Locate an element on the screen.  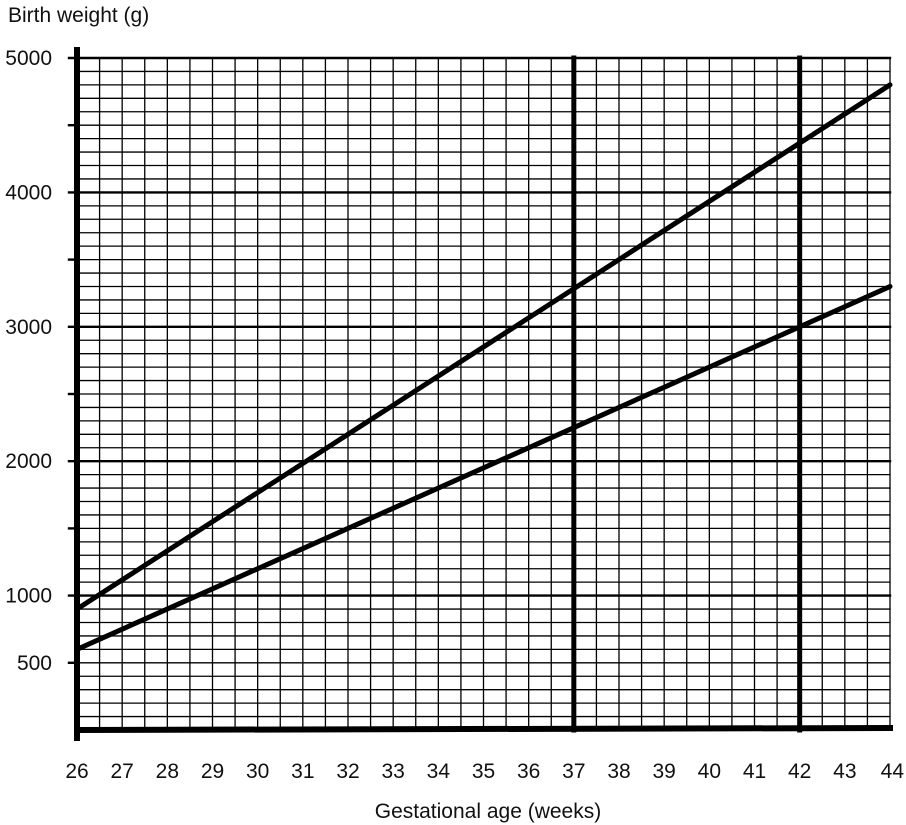
x-tick-labels: 26 27 28 29 30 31 32 33 34 35 36 37 38 39 40 41 42 43 44 is located at coordinates (484, 771).